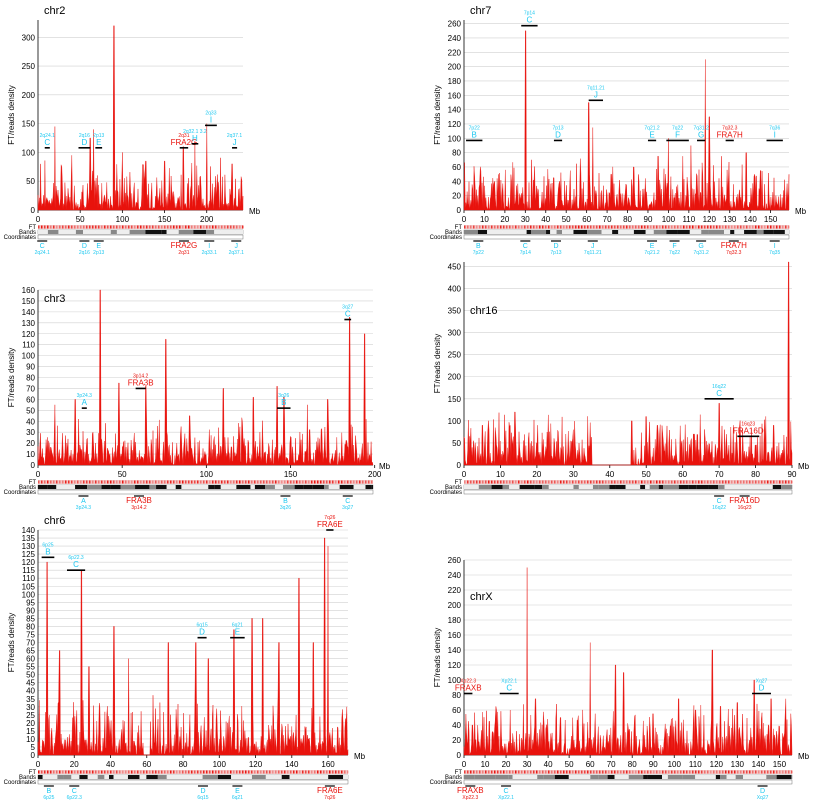  What do you see at coordinates (628, 492) in the screenshot?
I see `coordinates-track` at bounding box center [628, 492].